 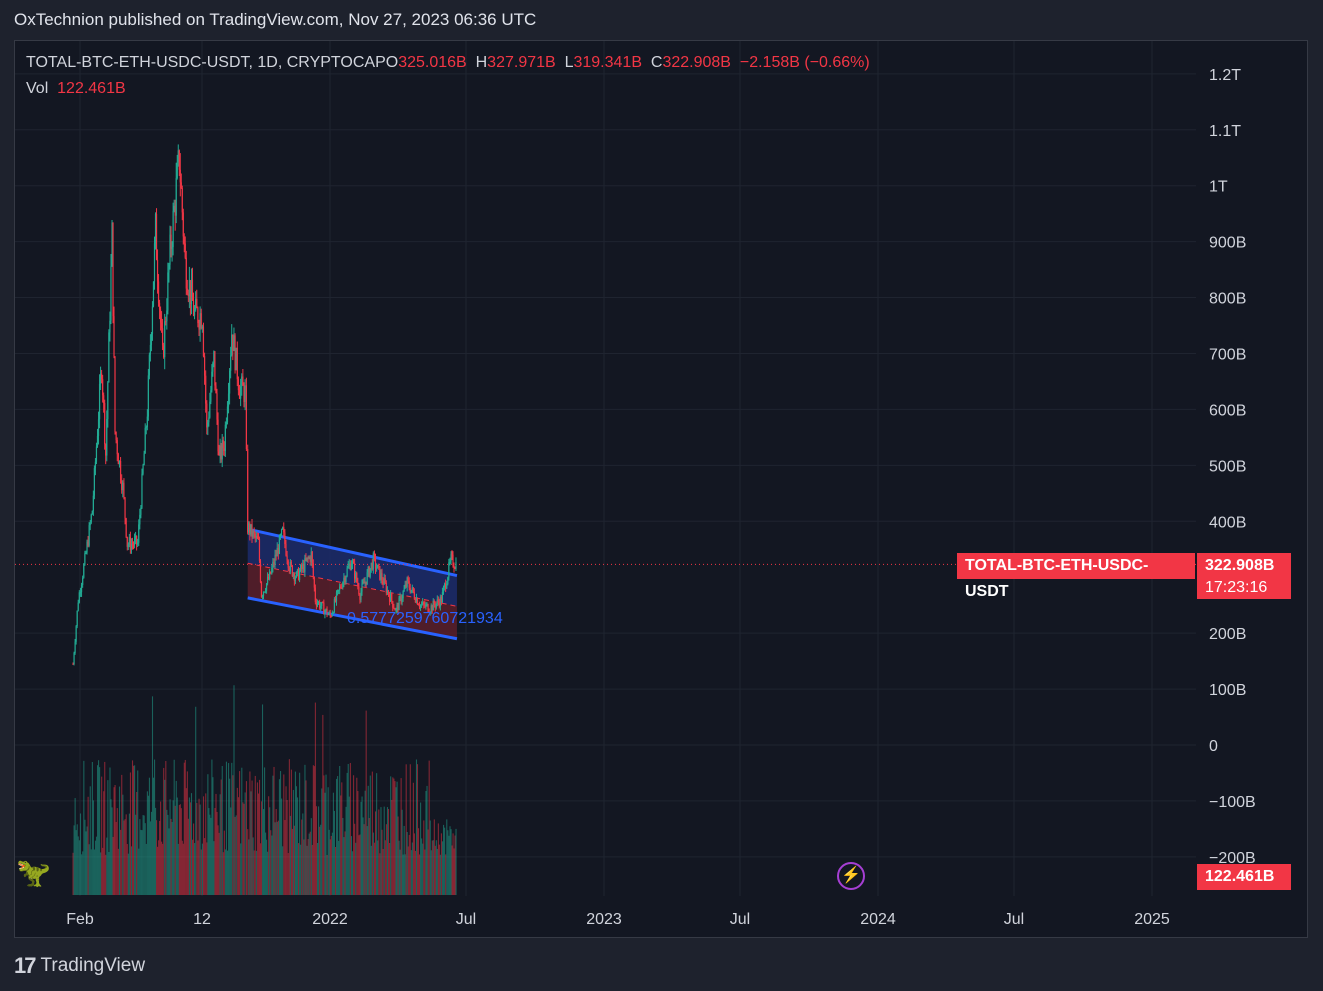 What do you see at coordinates (79, 966) in the screenshot?
I see `footer-brand: 17 TradingView` at bounding box center [79, 966].